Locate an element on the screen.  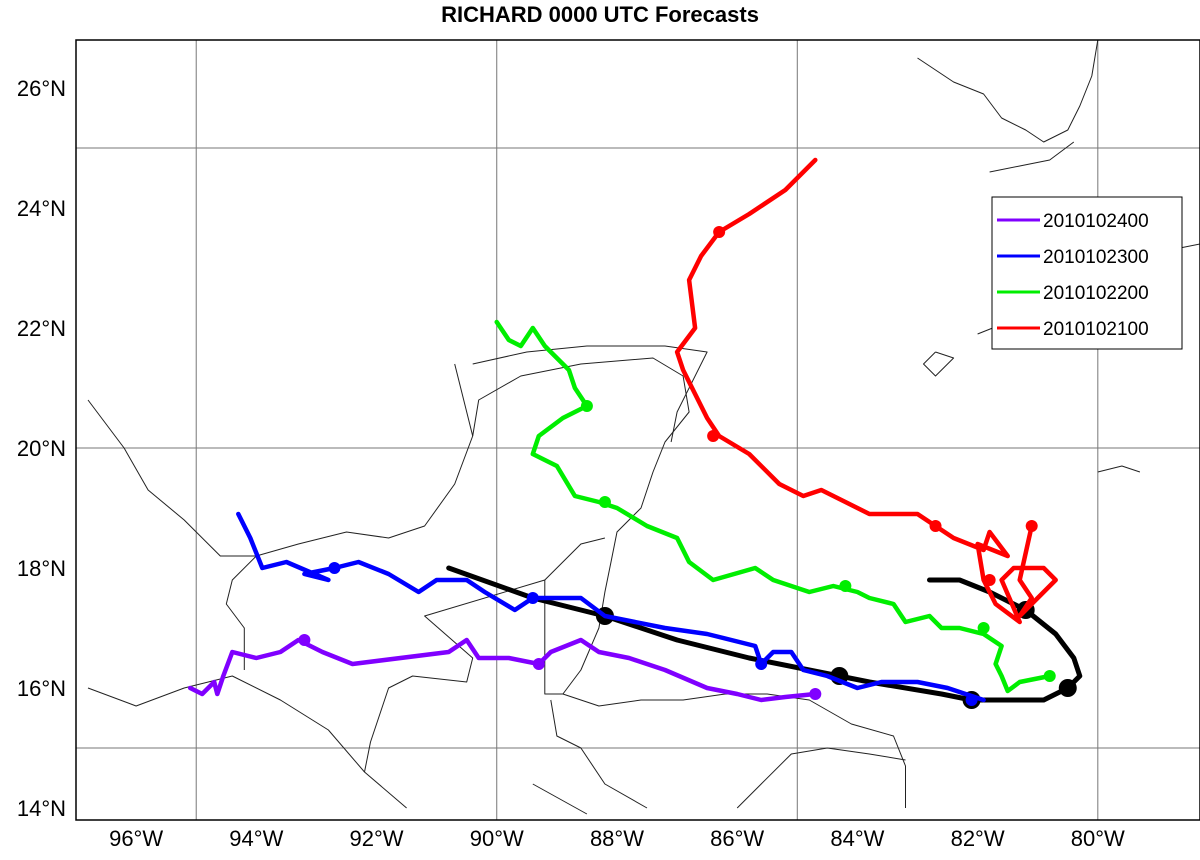
legend: 2010102400 2010102300 2010102200 2010102100 is located at coordinates (1087, 273).